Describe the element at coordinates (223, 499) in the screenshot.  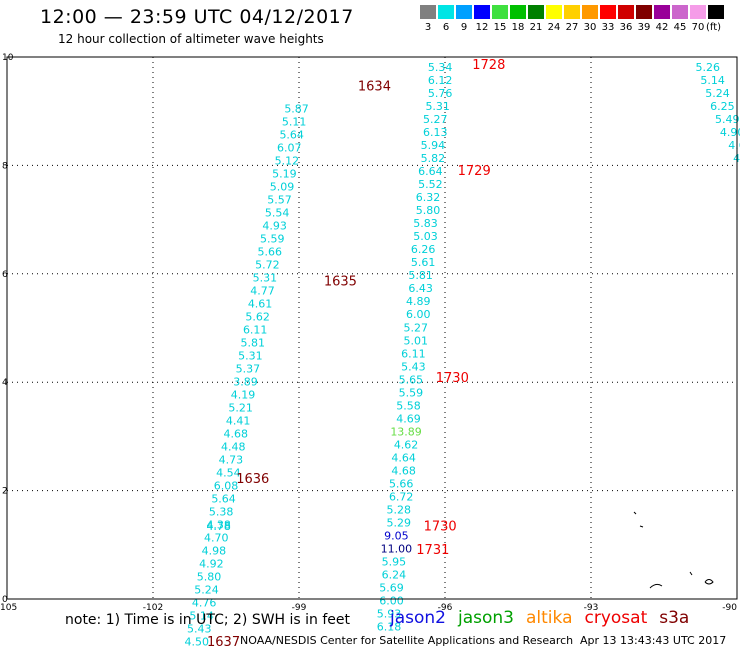
I see `wave-height-value: 5.64` at that location.